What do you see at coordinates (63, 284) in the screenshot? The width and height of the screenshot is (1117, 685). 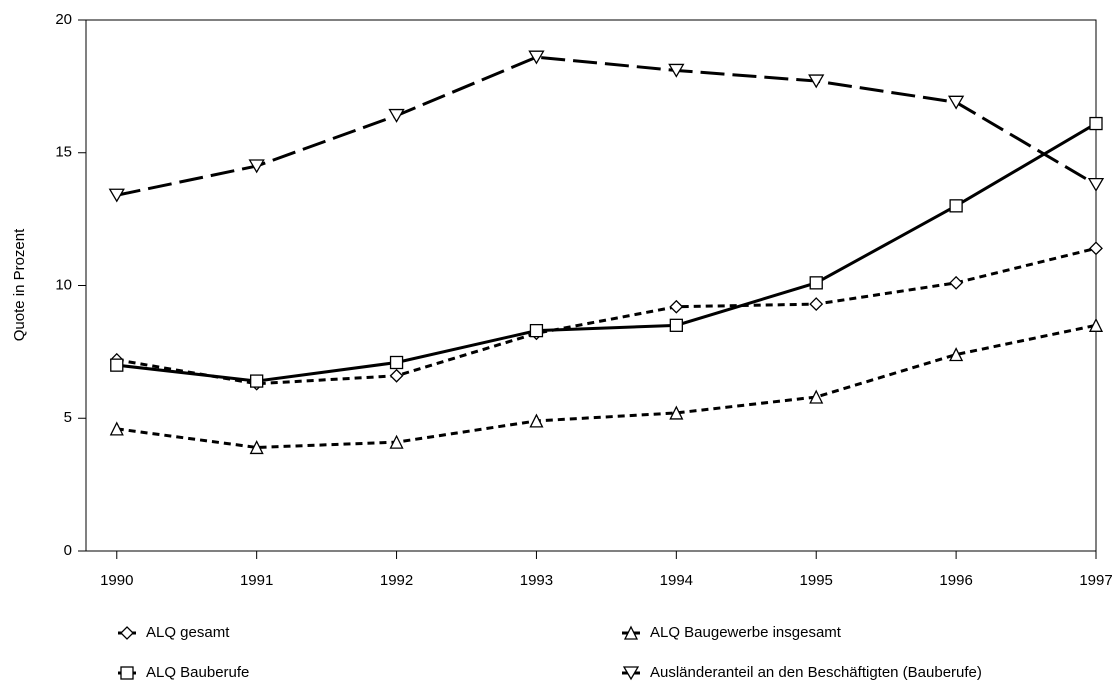 I see `y-tick-label: 10` at bounding box center [63, 284].